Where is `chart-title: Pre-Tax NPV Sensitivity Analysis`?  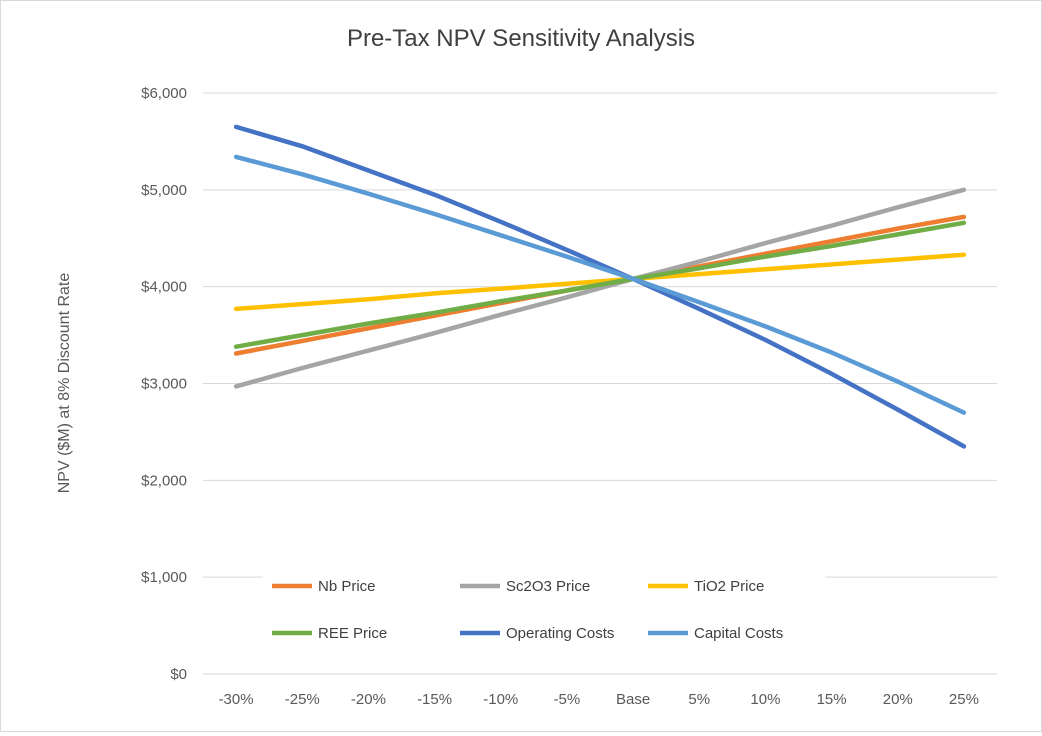 chart-title: Pre-Tax NPV Sensitivity Analysis is located at coordinates (521, 38).